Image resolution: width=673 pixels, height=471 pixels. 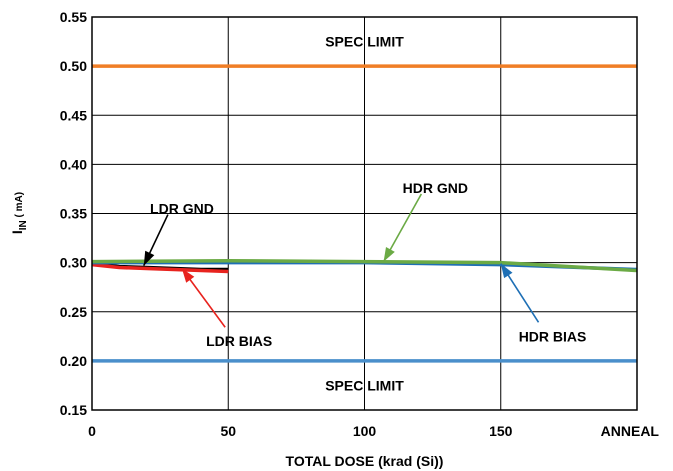 What do you see at coordinates (365, 431) in the screenshot?
I see `x-tick-label: 100` at bounding box center [365, 431].